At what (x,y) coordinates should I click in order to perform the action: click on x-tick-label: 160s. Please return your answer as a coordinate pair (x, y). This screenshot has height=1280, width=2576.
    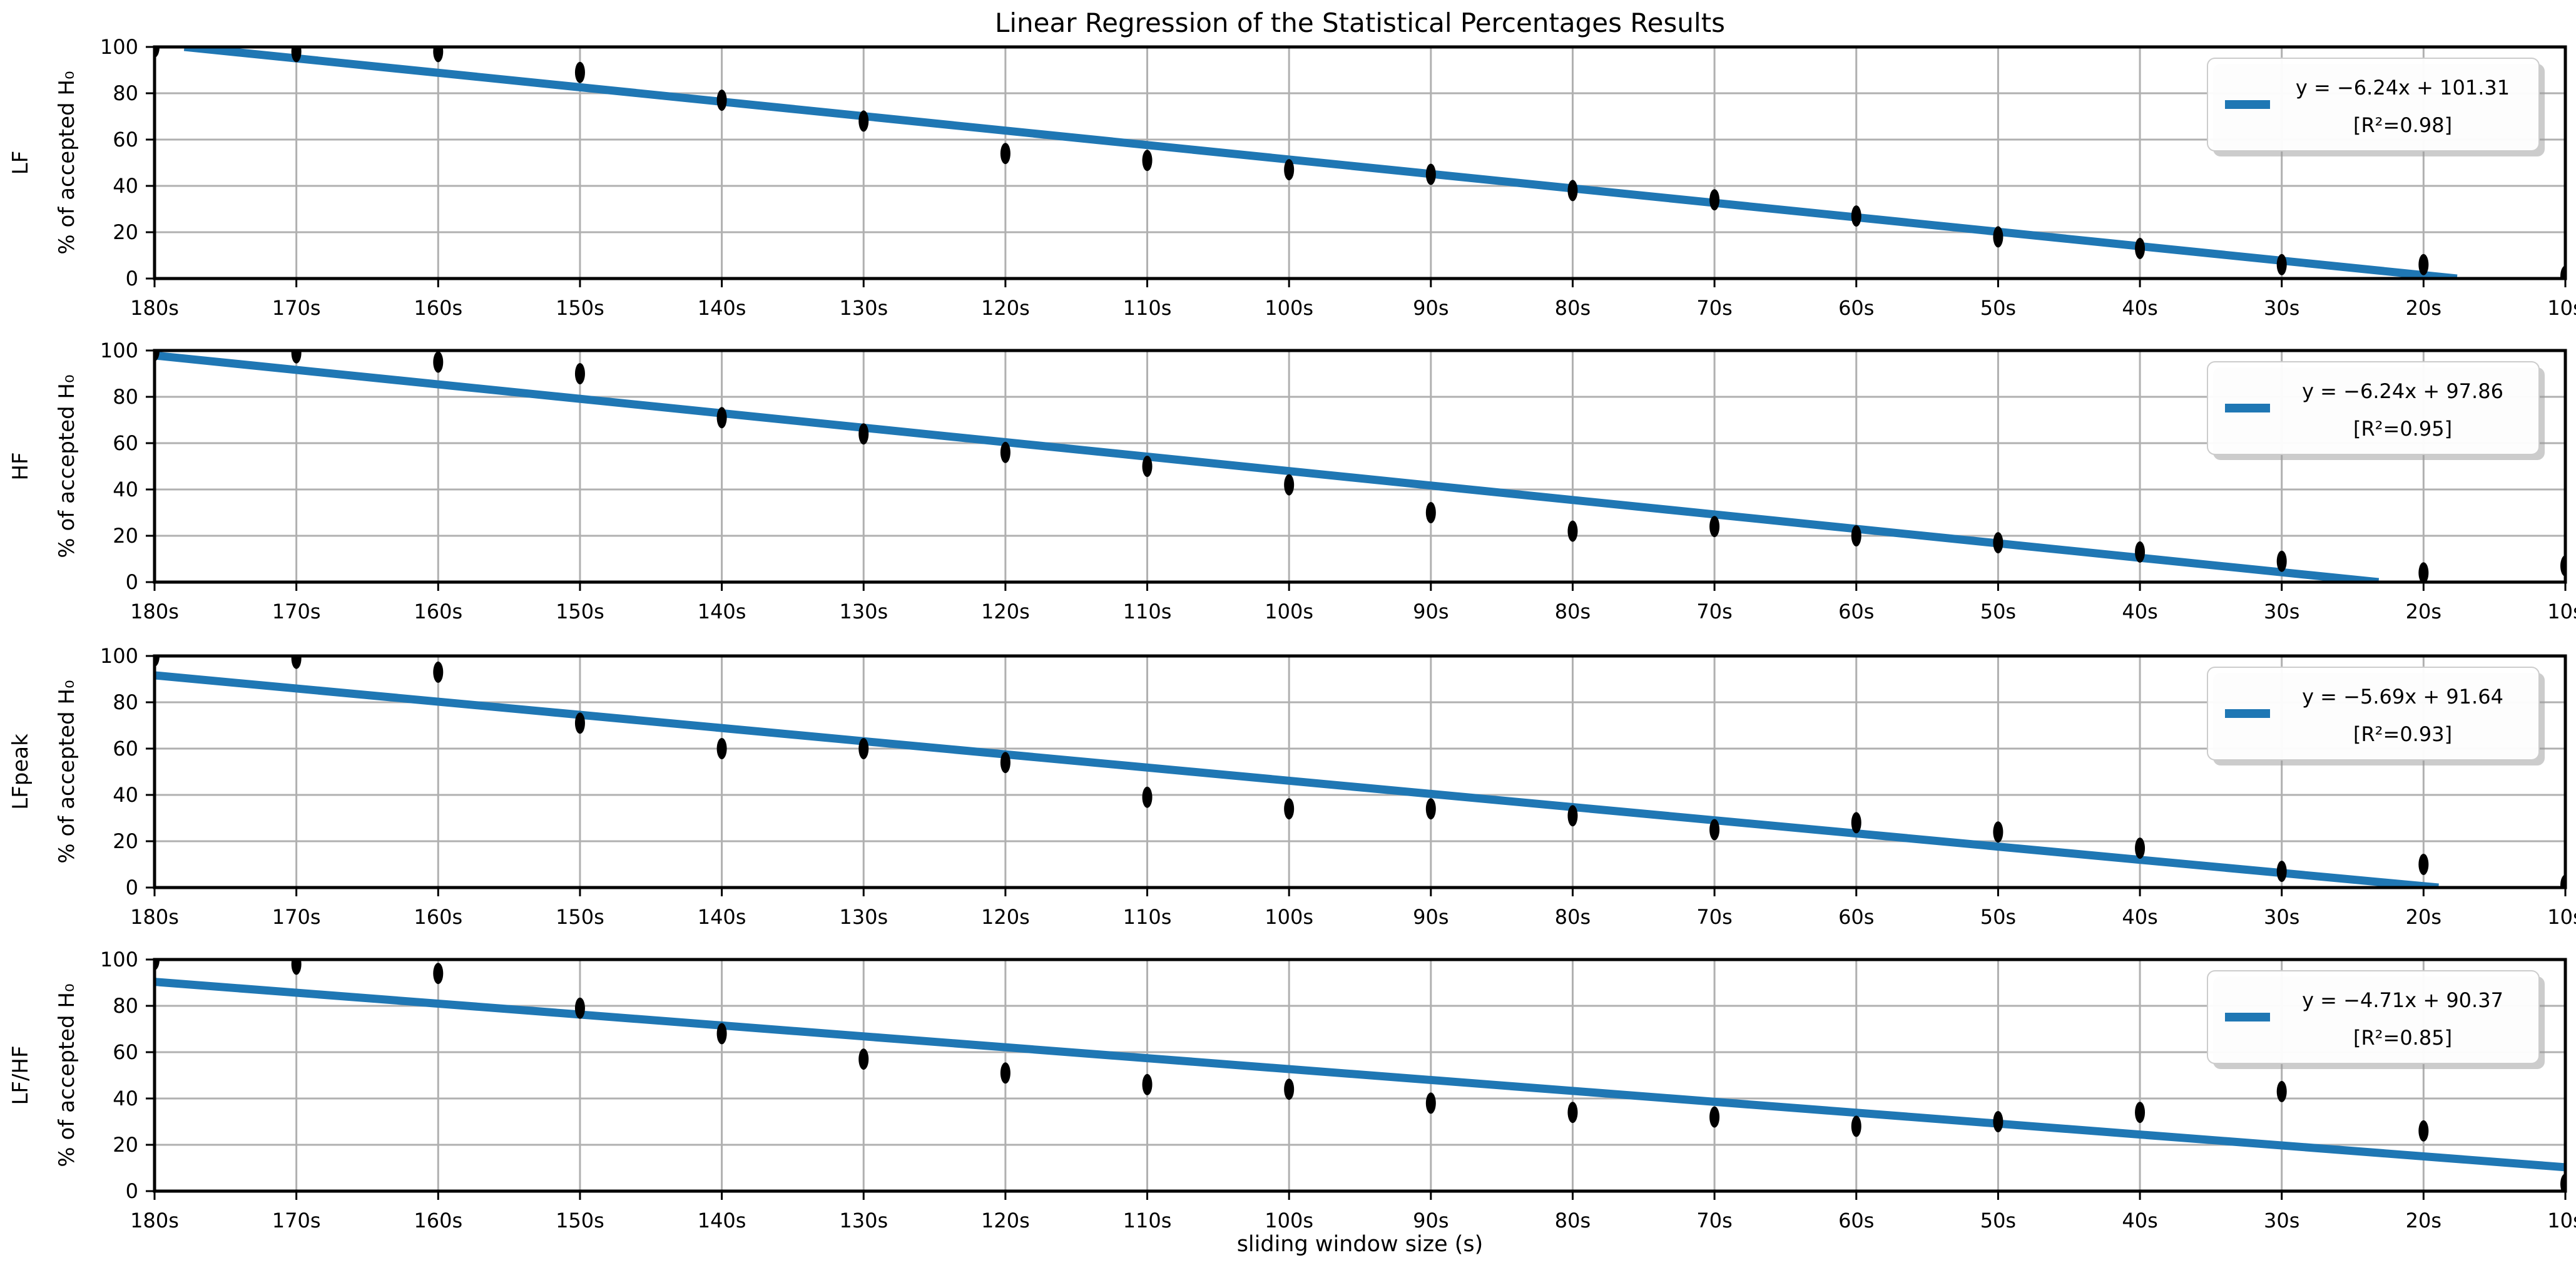
    Looking at the image, I should click on (438, 611).